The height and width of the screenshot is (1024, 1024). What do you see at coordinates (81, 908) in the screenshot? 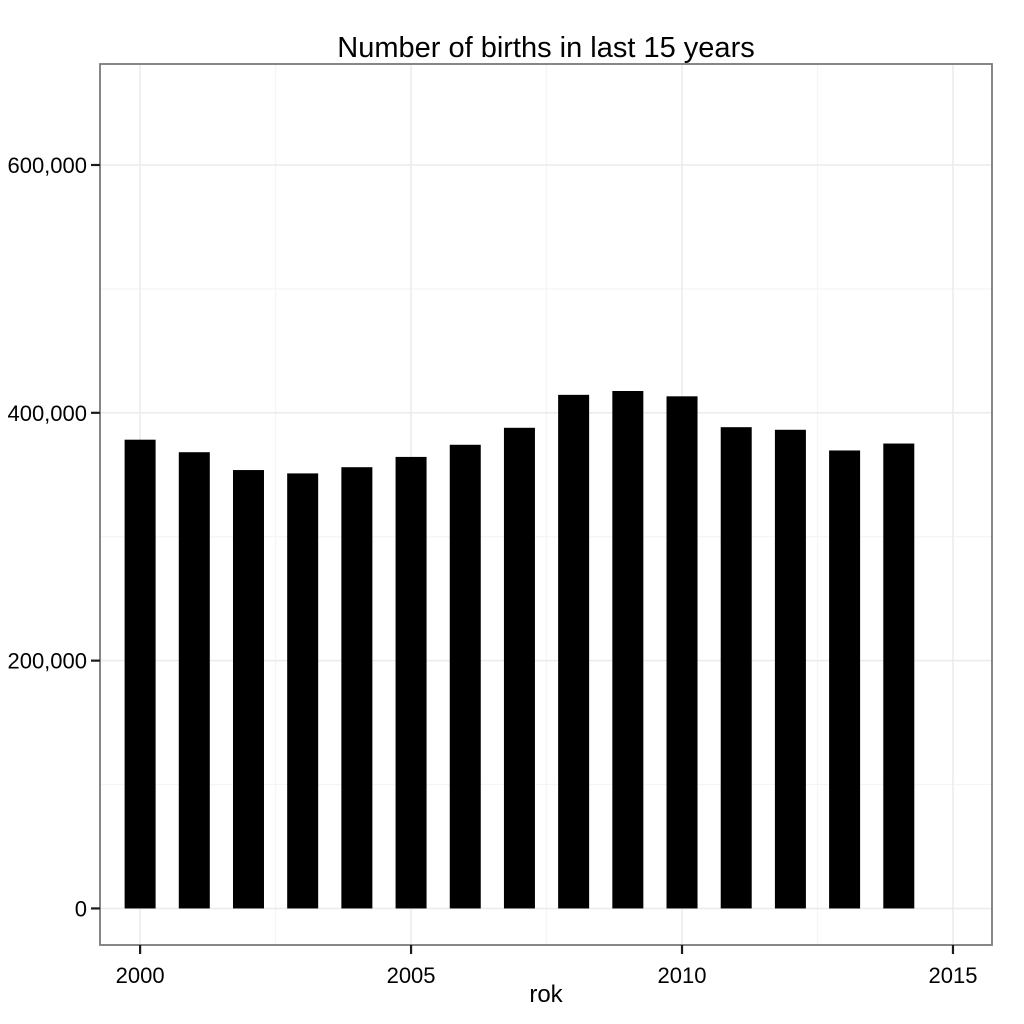
I see `y-tick-label: 0` at bounding box center [81, 908].